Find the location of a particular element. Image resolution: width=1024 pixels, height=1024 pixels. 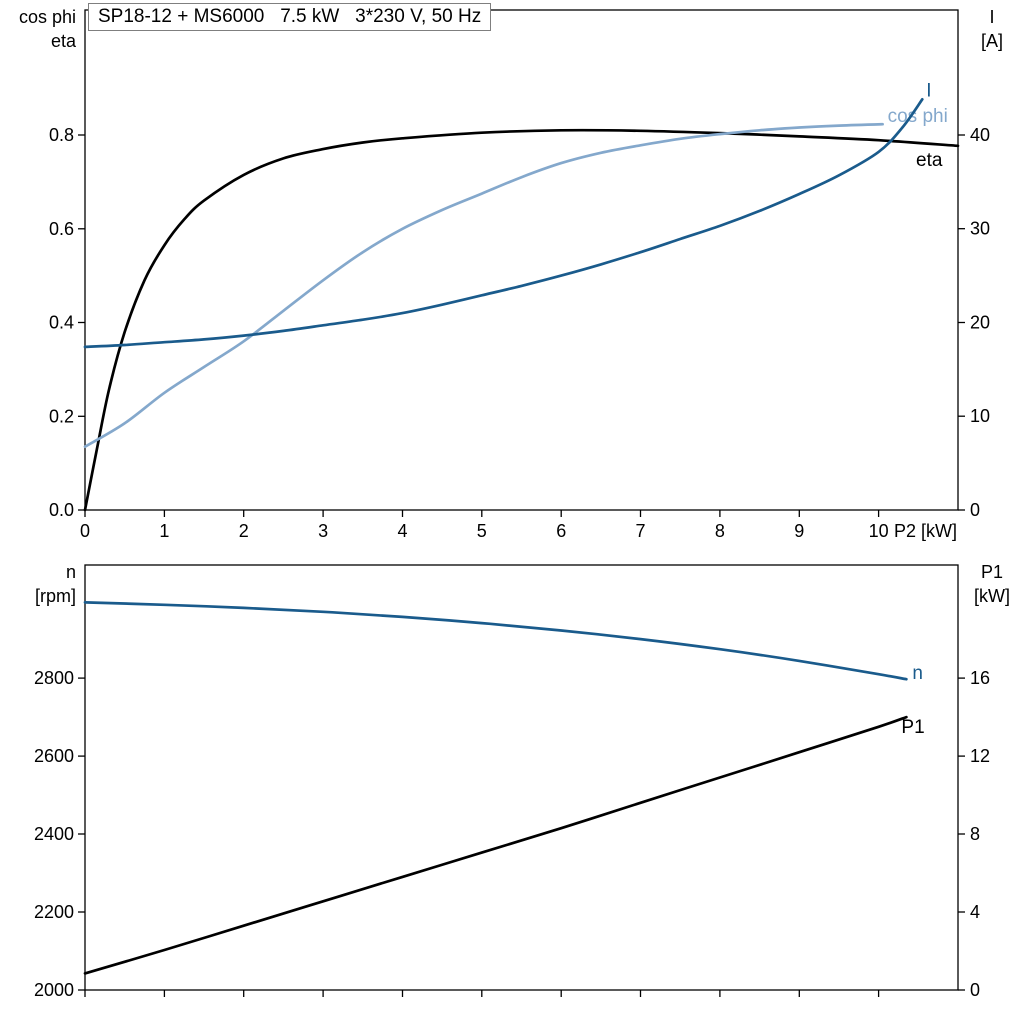

right-axis-tick-label: 20 is located at coordinates (980, 323).